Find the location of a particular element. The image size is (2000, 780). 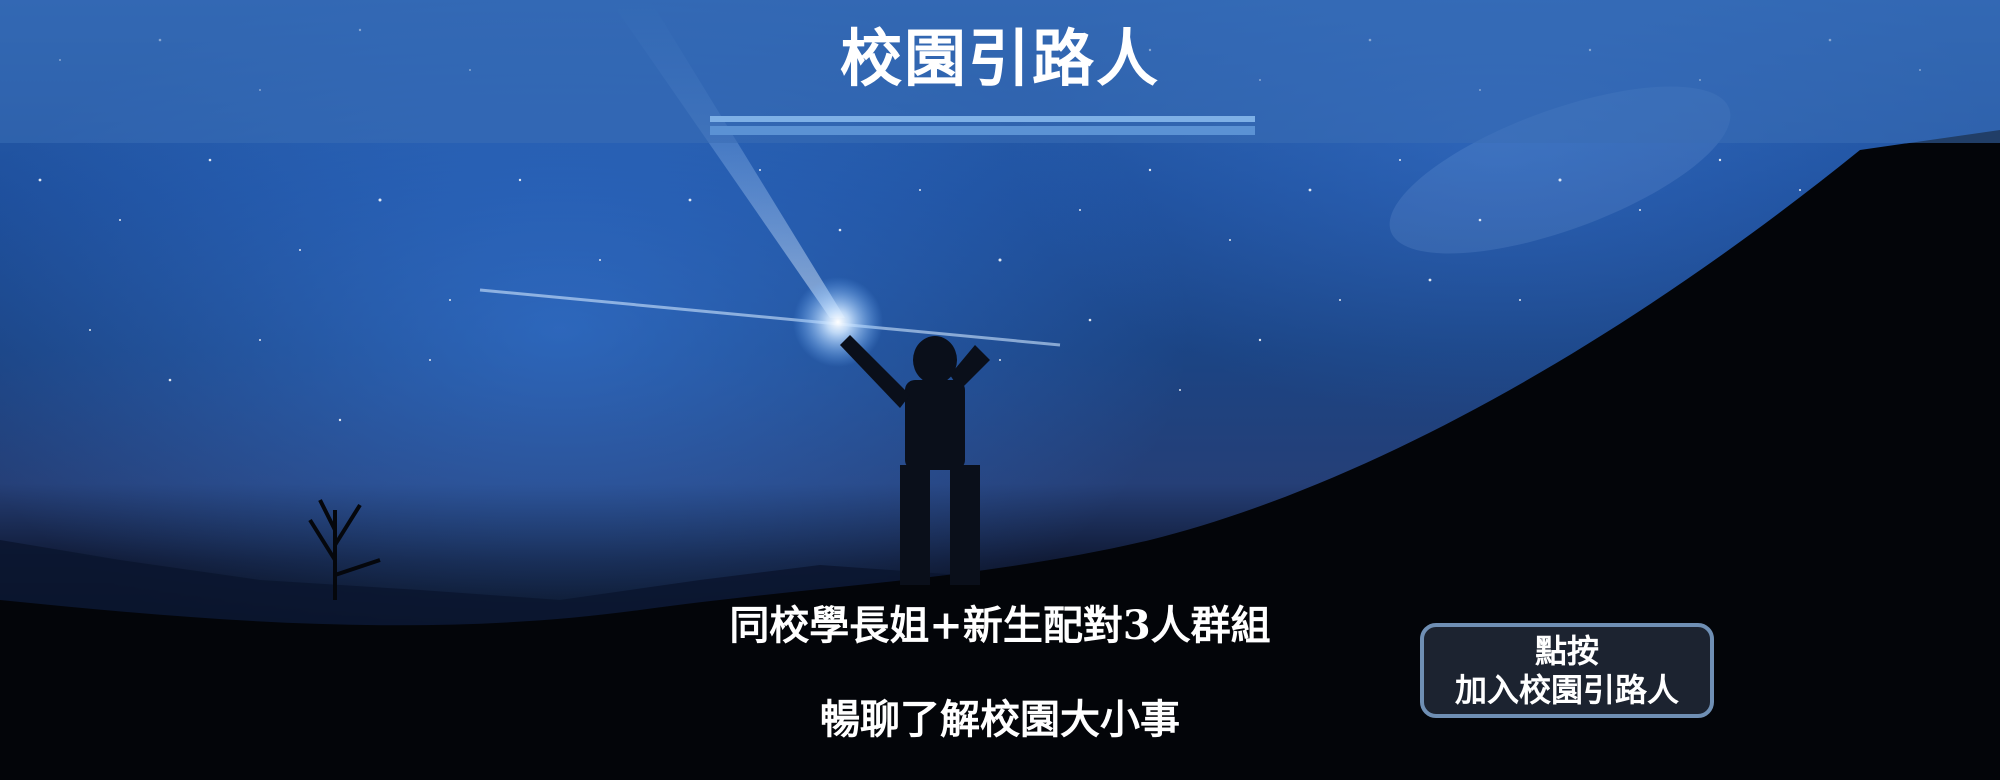

tagline-line-2: 暢聊了解校園大小事 is located at coordinates (1000, 719).